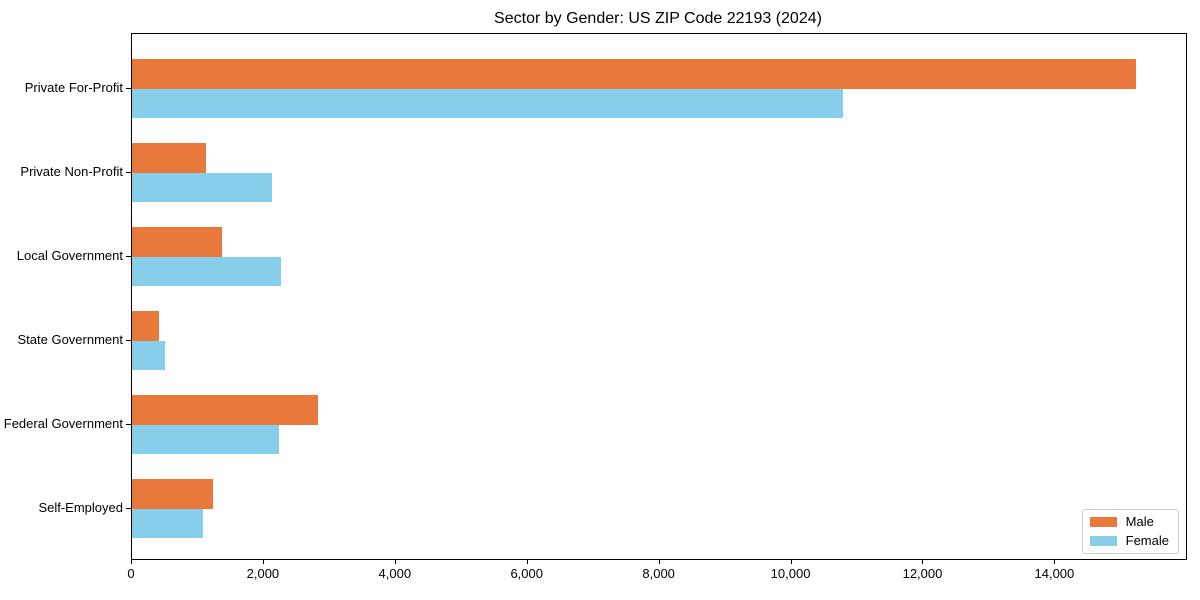  Describe the element at coordinates (658, 573) in the screenshot. I see `x-tick-label: 8,000` at that location.